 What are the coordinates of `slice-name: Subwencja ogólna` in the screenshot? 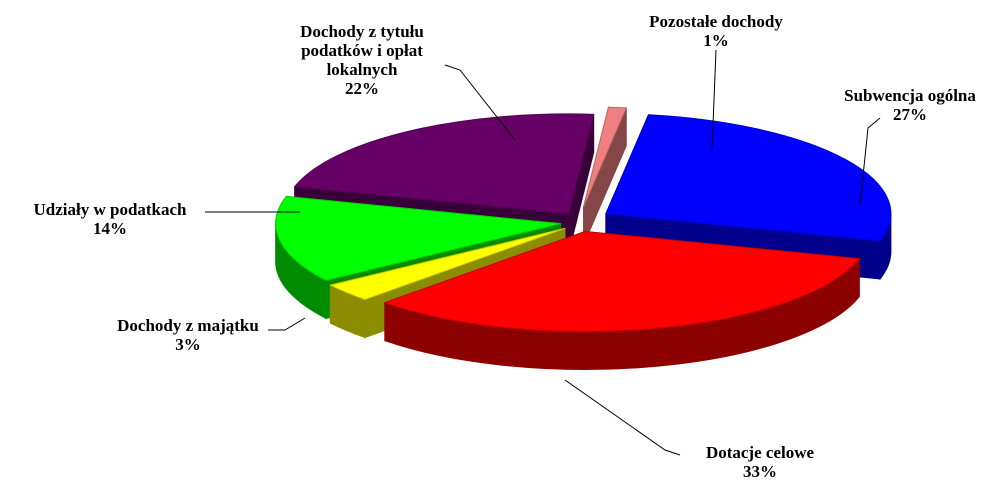 It's located at (910, 95).